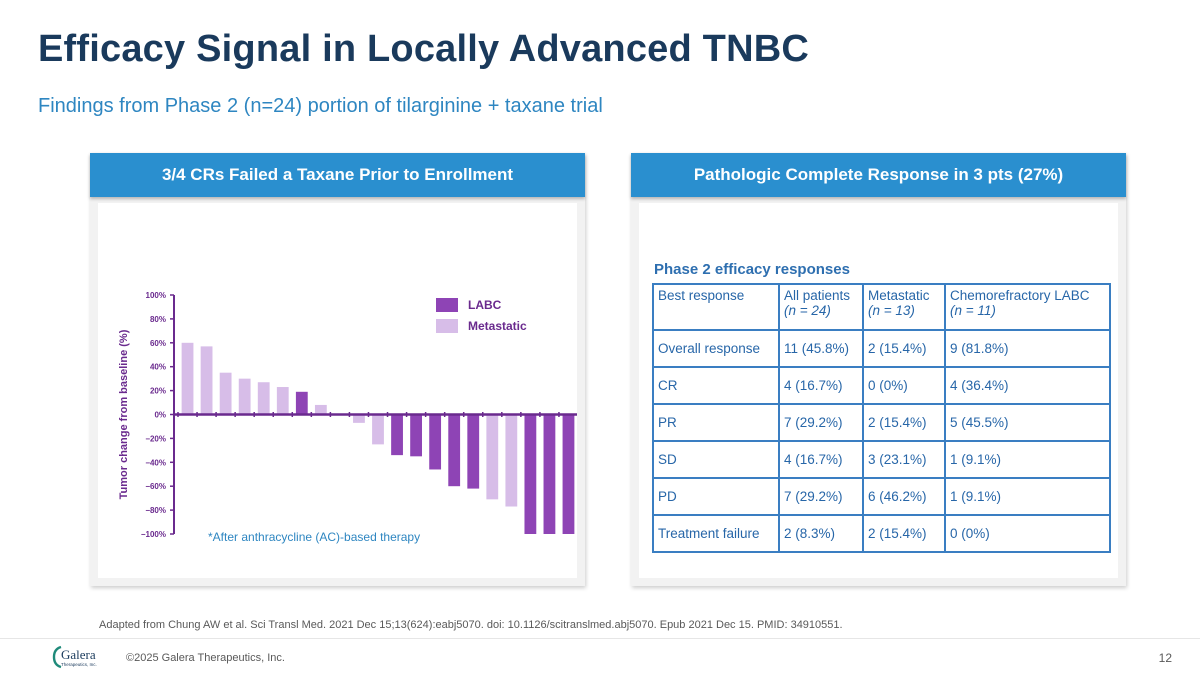 The image size is (1200, 675). I want to click on table-cell: 4 (36.4%), so click(1027, 385).